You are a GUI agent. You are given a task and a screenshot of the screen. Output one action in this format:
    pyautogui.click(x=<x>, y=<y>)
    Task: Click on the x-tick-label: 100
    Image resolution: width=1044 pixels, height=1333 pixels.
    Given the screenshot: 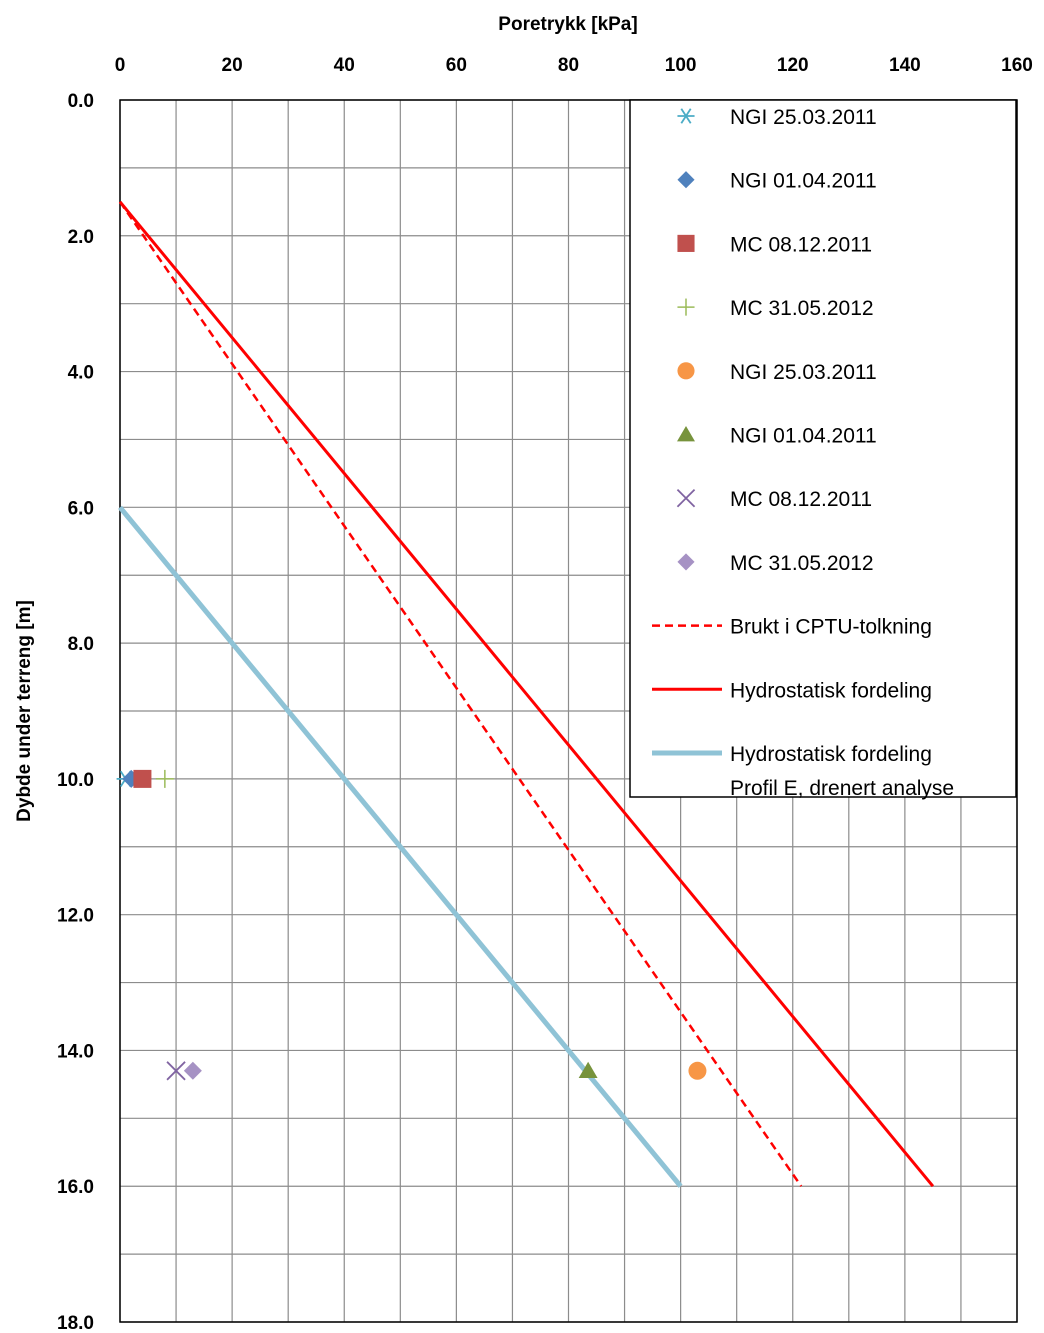 What is the action you would take?
    pyautogui.click(x=681, y=65)
    